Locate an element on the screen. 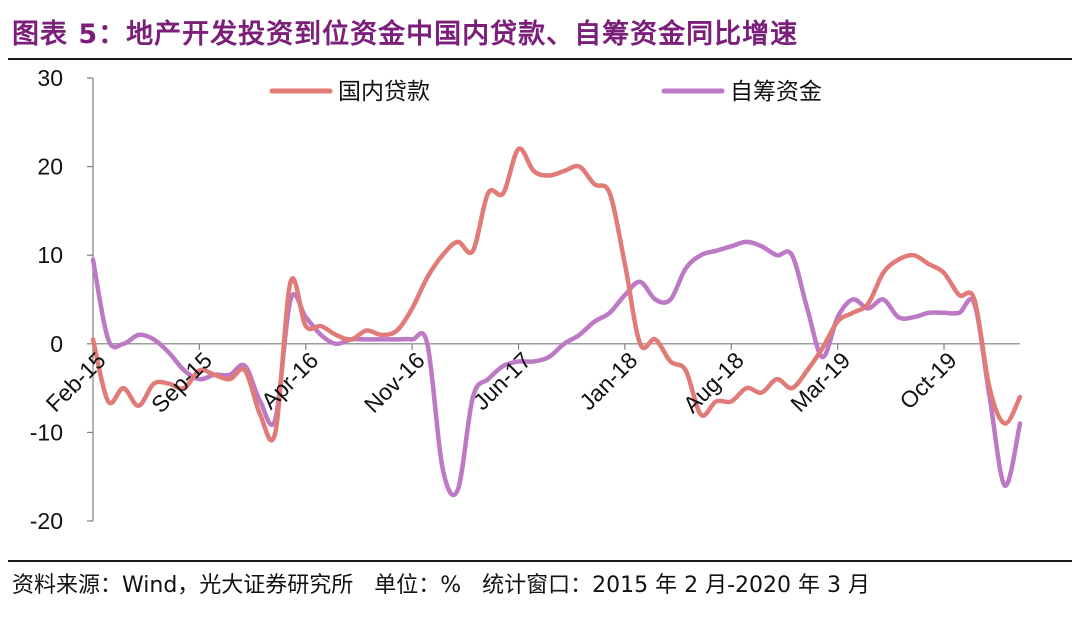  legend-item-self-raised: 自筹资金 is located at coordinates (741, 92).